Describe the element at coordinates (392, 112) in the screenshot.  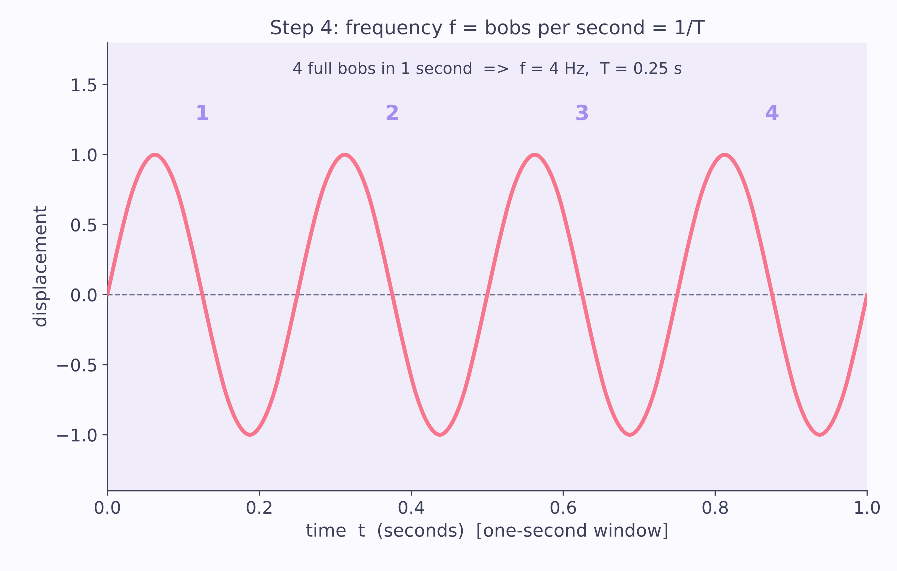
I see `annotation: 2` at that location.